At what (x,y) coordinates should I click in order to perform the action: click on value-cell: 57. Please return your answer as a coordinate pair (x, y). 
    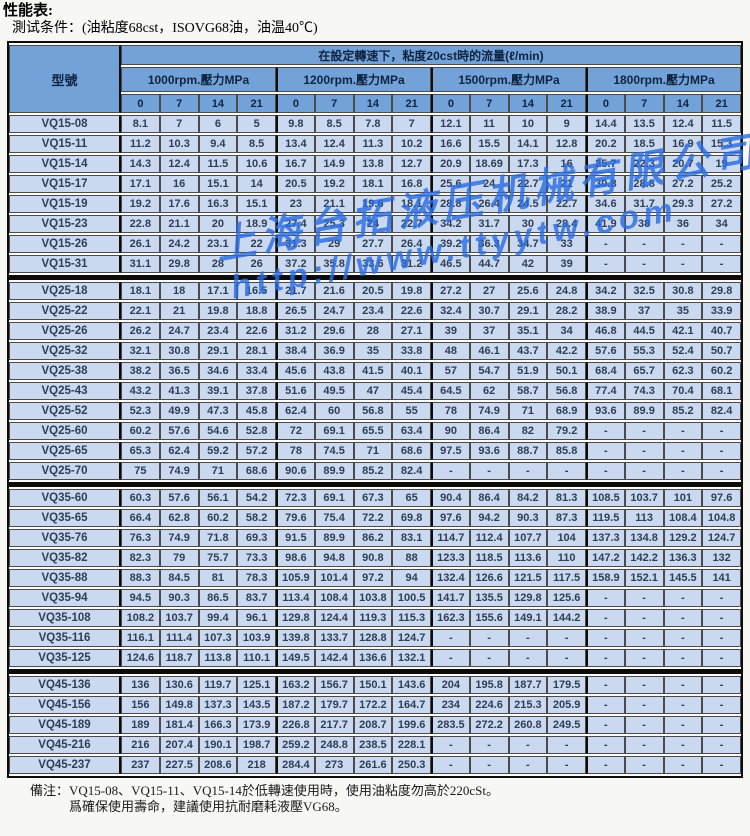
    Looking at the image, I should click on (450, 371).